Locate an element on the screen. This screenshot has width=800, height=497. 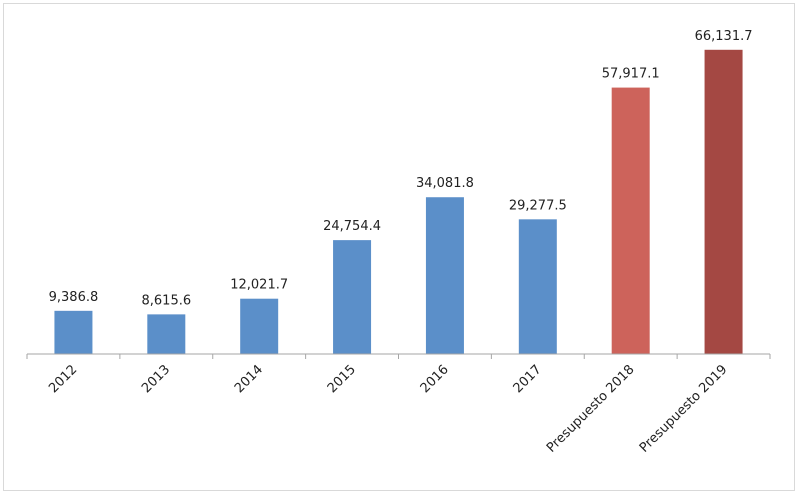
x-tick-label: 2014 is located at coordinates (249, 379).